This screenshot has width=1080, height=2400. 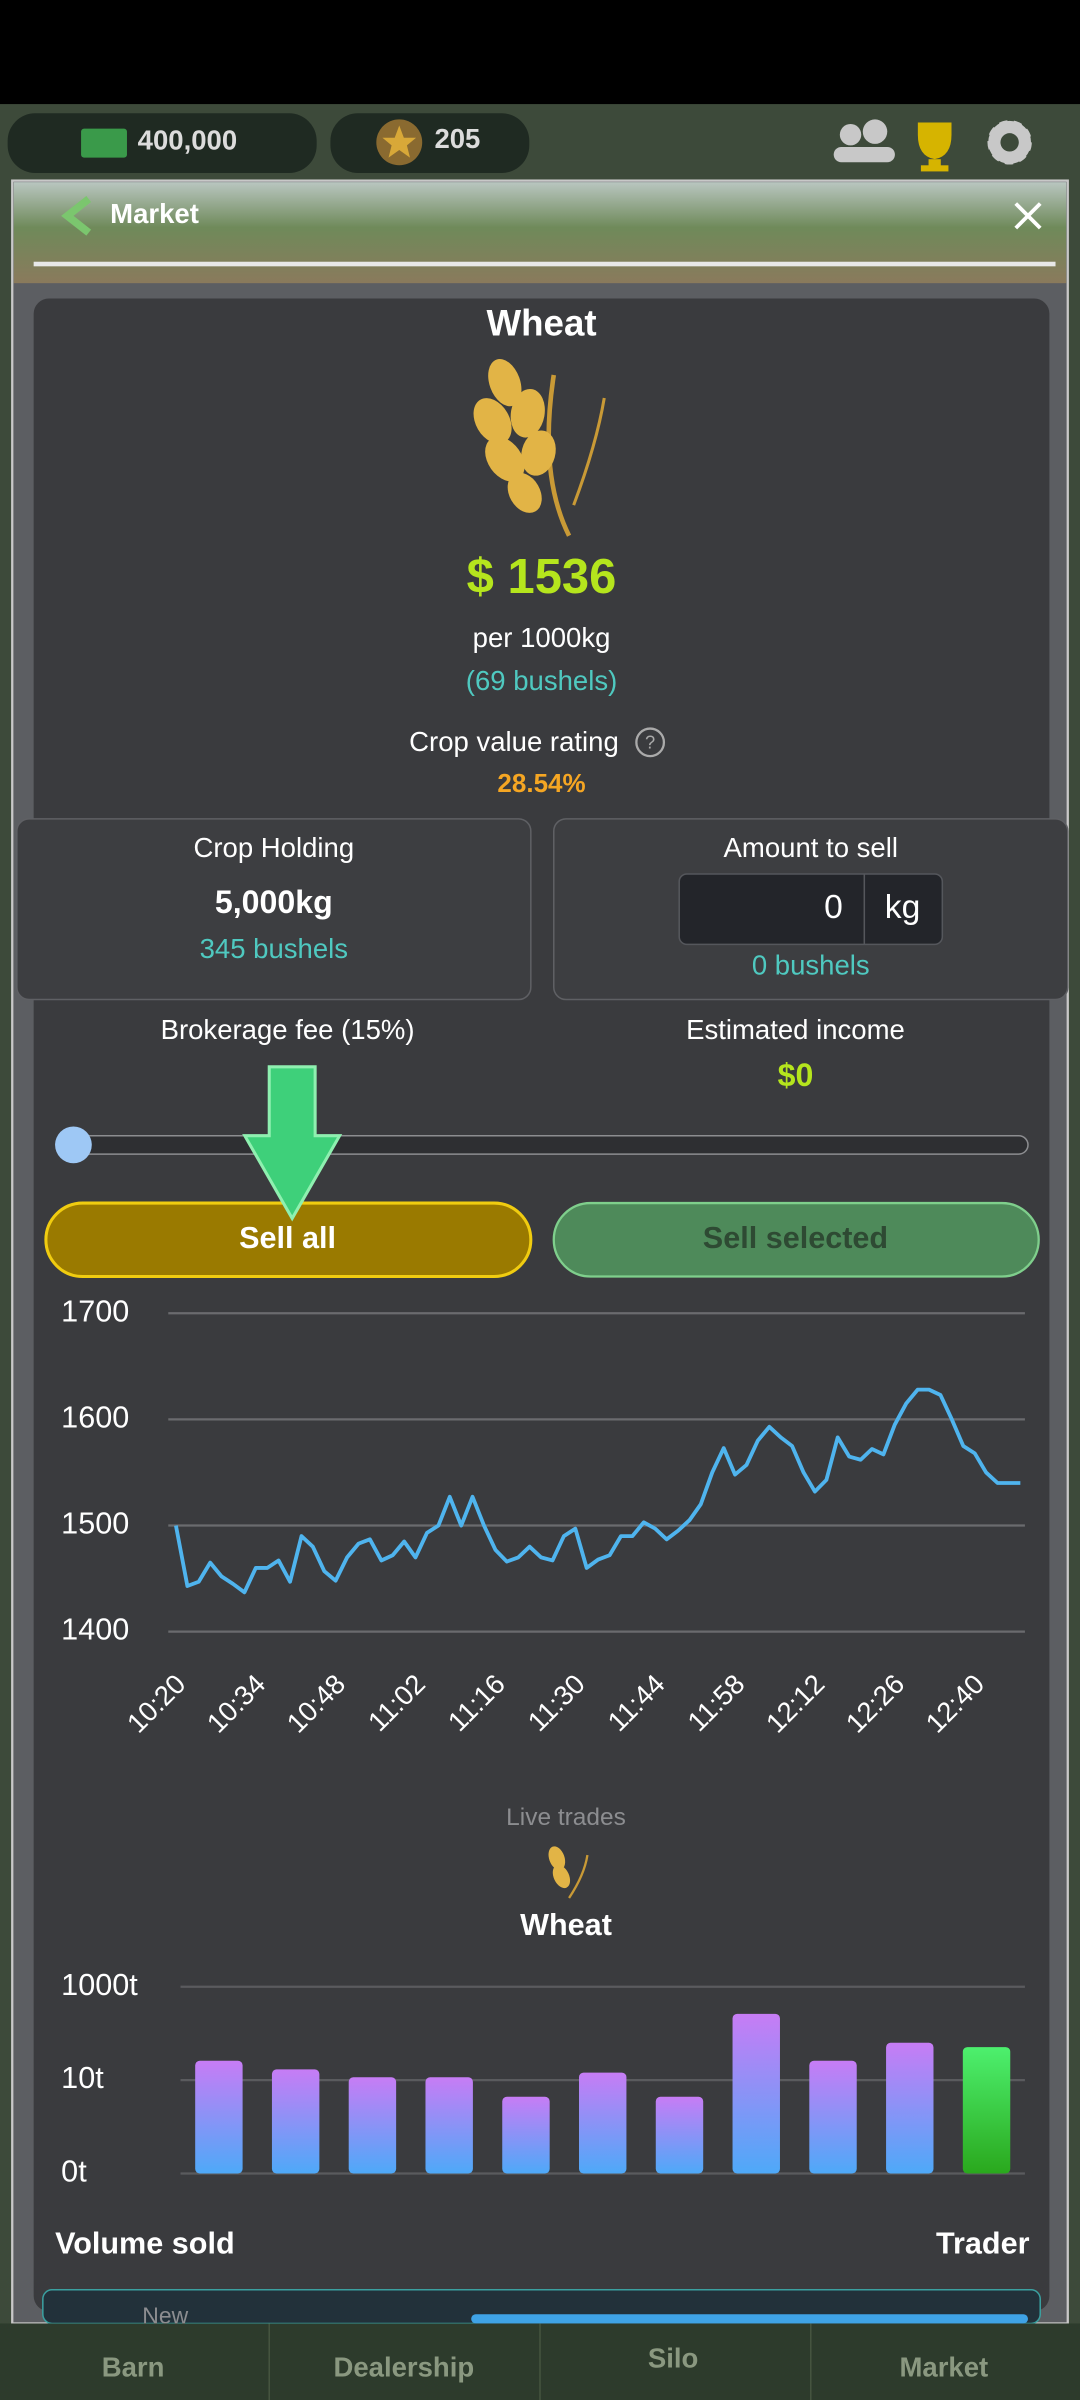 What do you see at coordinates (983, 2243) in the screenshot?
I see `trader-label: Trader` at bounding box center [983, 2243].